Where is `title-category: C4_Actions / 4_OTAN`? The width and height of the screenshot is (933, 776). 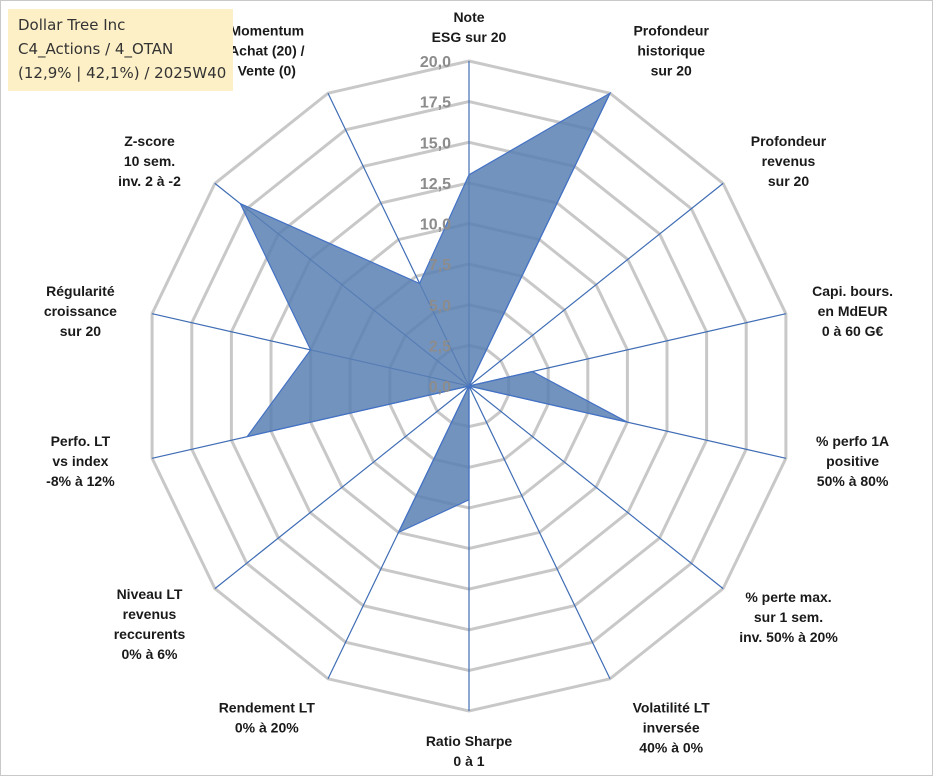 title-category: C4_Actions / 4_OTAN is located at coordinates (96, 49).